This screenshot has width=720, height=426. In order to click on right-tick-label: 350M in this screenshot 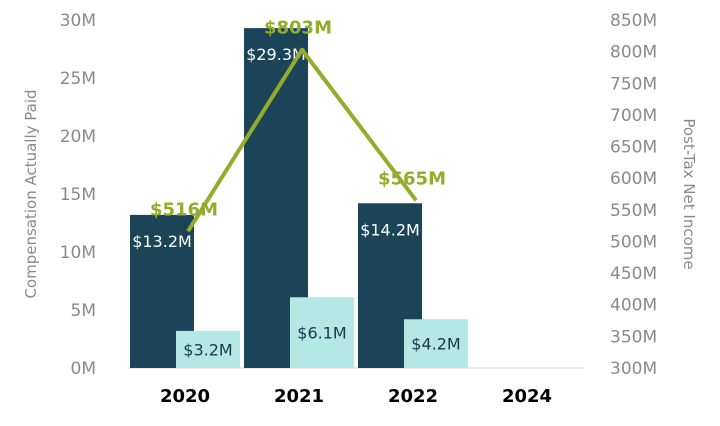, I will do `click(633, 337)`.